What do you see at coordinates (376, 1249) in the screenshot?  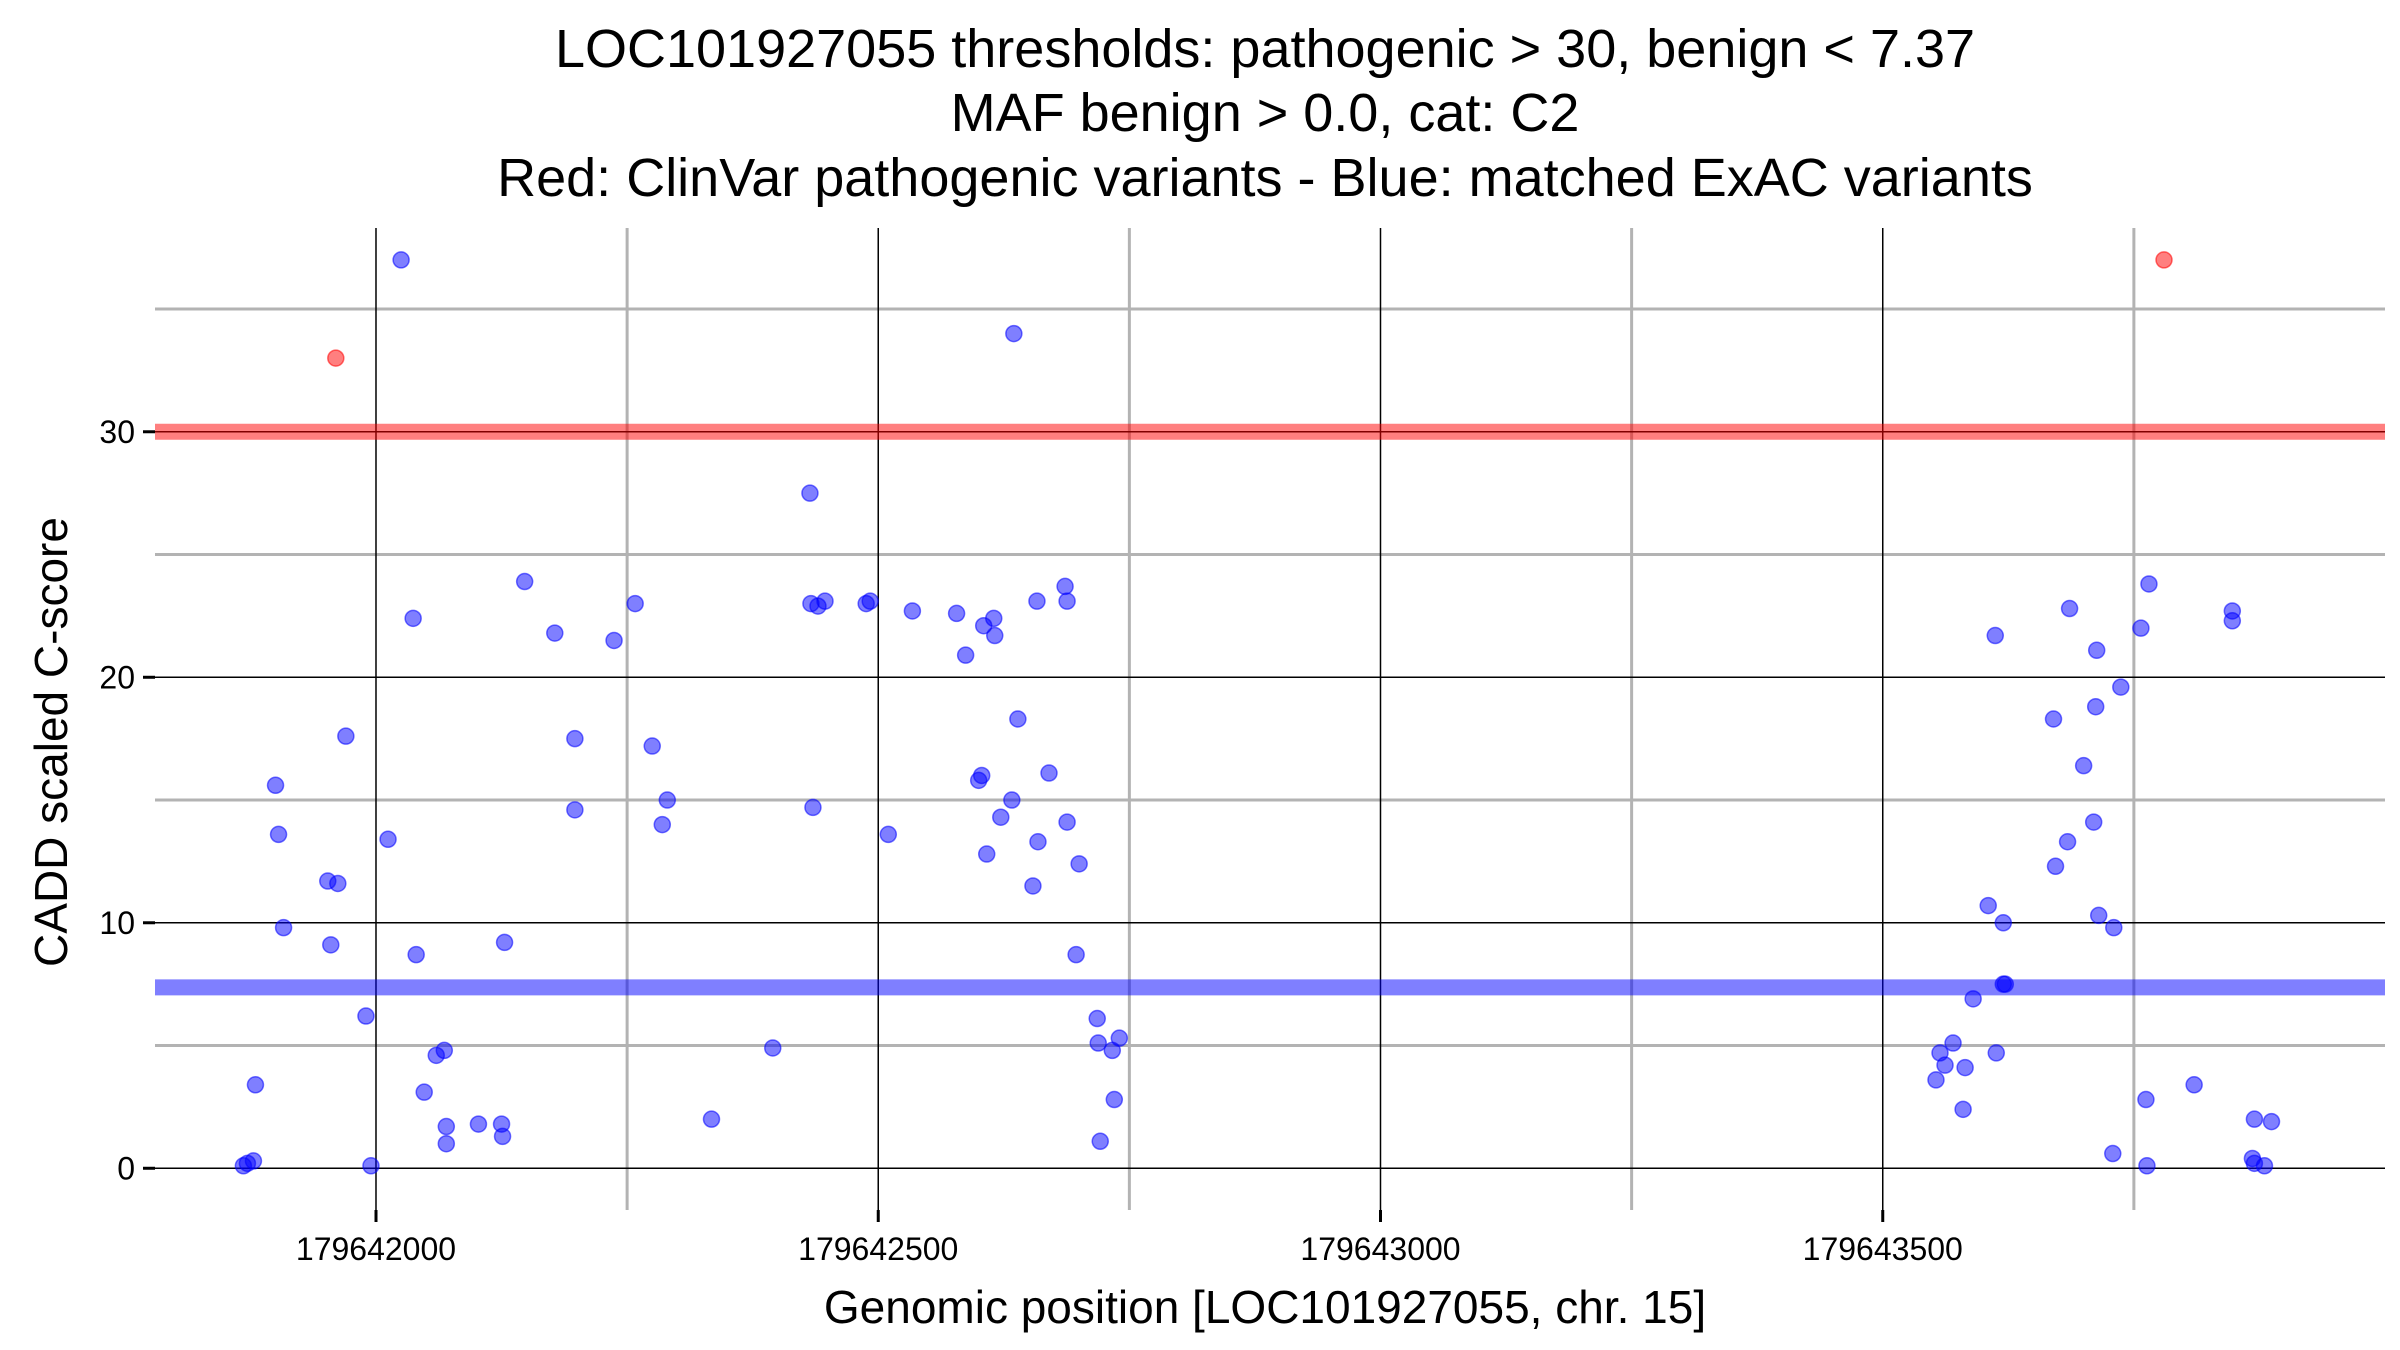 I see `x-tick-label: 179642000` at bounding box center [376, 1249].